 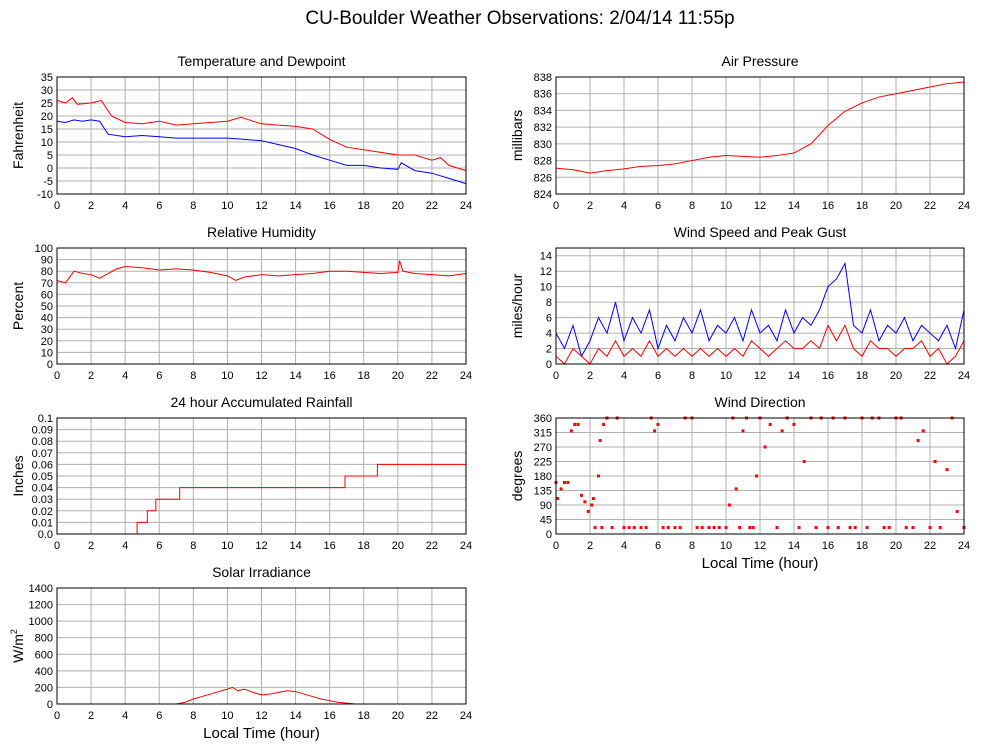 What do you see at coordinates (543, 492) in the screenshot?
I see `y-tick-label: 135` at bounding box center [543, 492].